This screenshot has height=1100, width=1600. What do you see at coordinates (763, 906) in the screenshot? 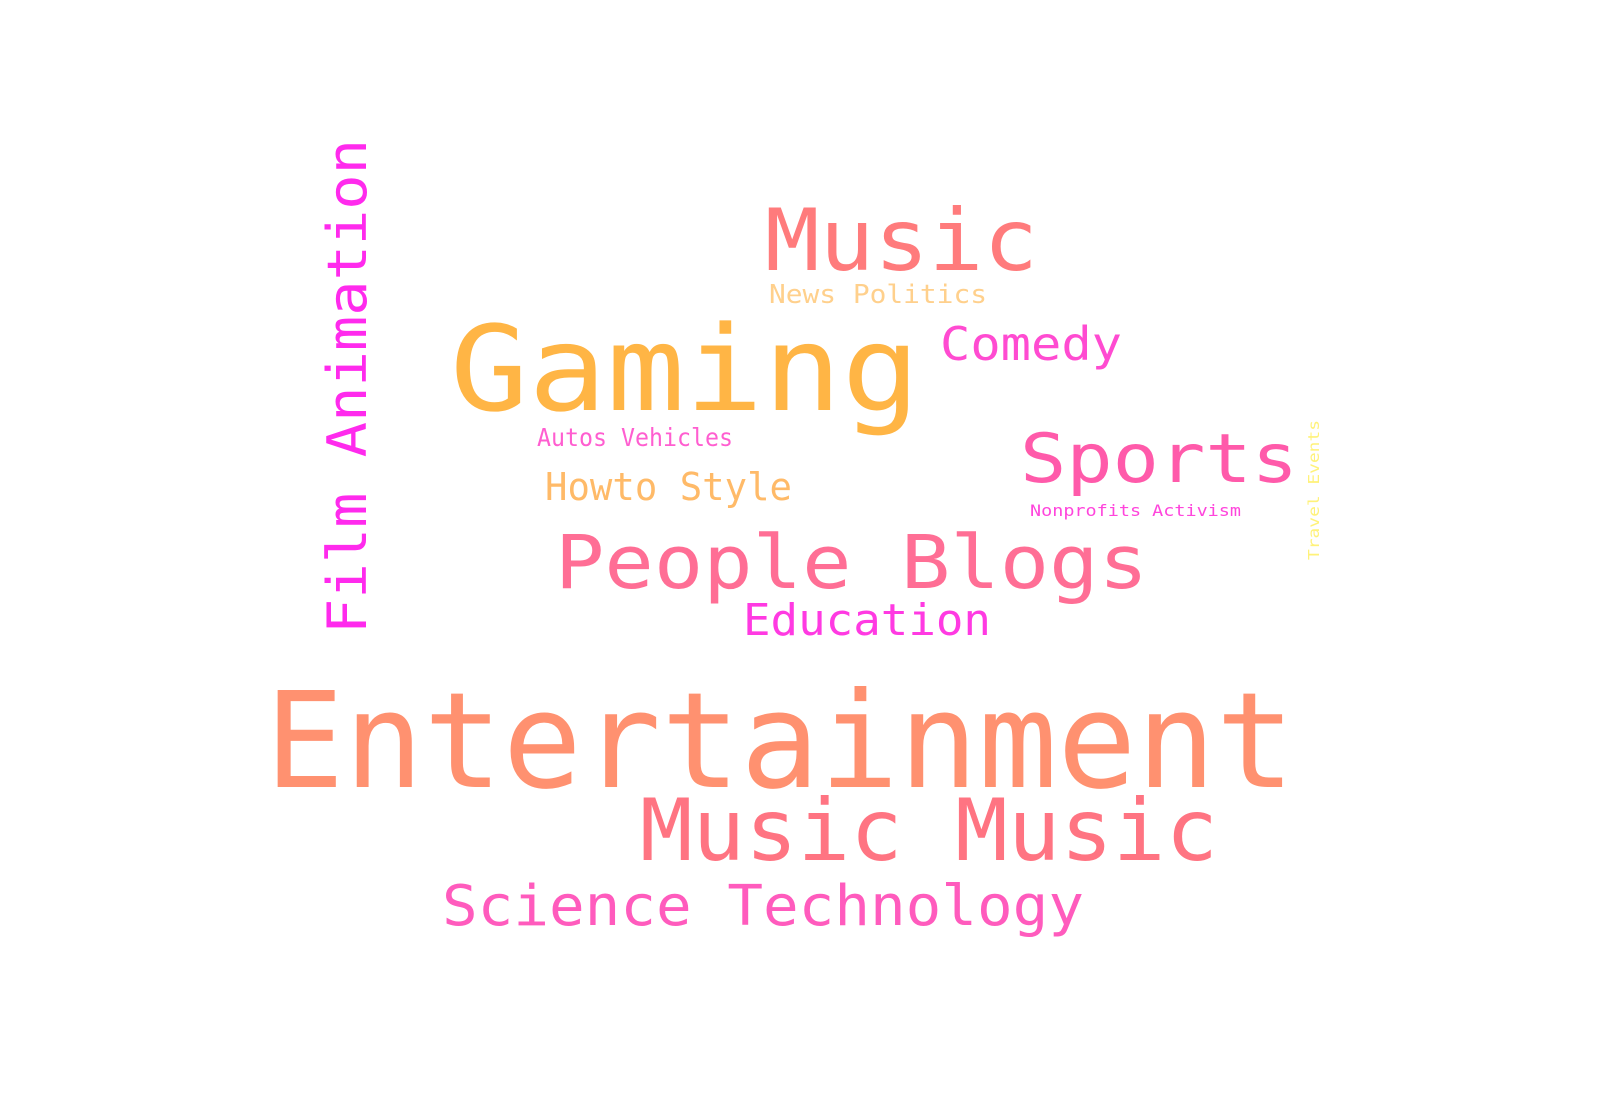
I see `word-science-technology: Science Technology` at bounding box center [763, 906].